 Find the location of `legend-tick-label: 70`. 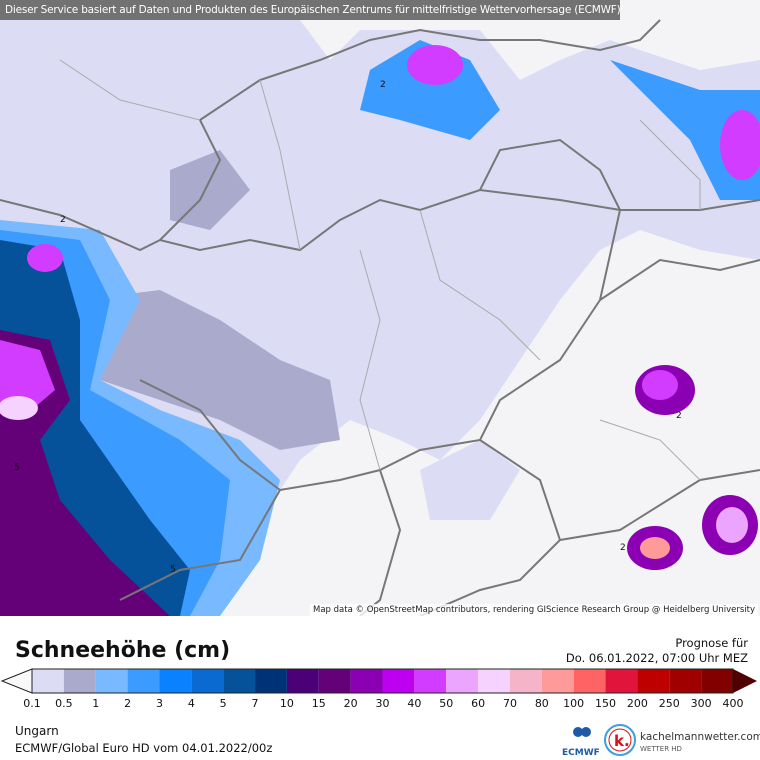

legend-tick-label: 70 is located at coordinates (509, 703).